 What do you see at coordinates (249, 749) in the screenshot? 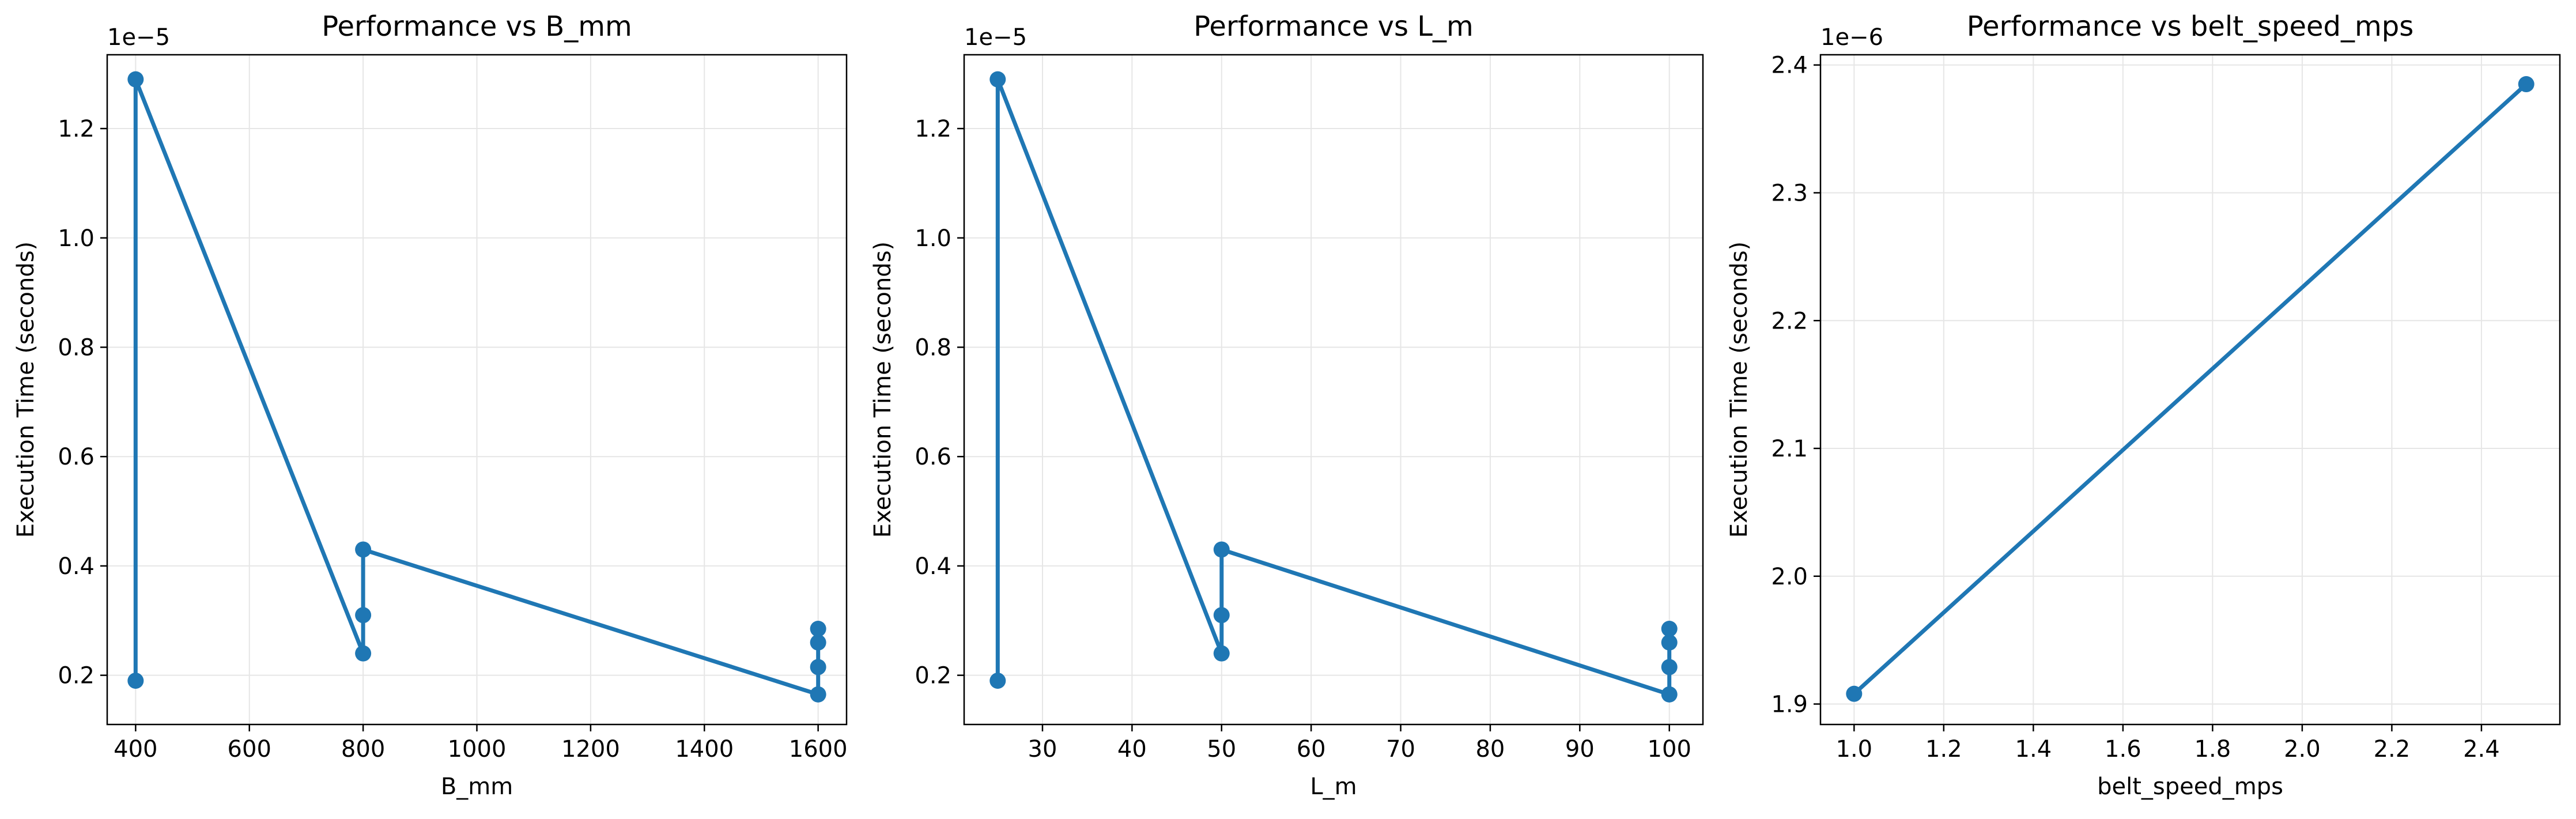
I see `x-tick-label: 600` at bounding box center [249, 749].